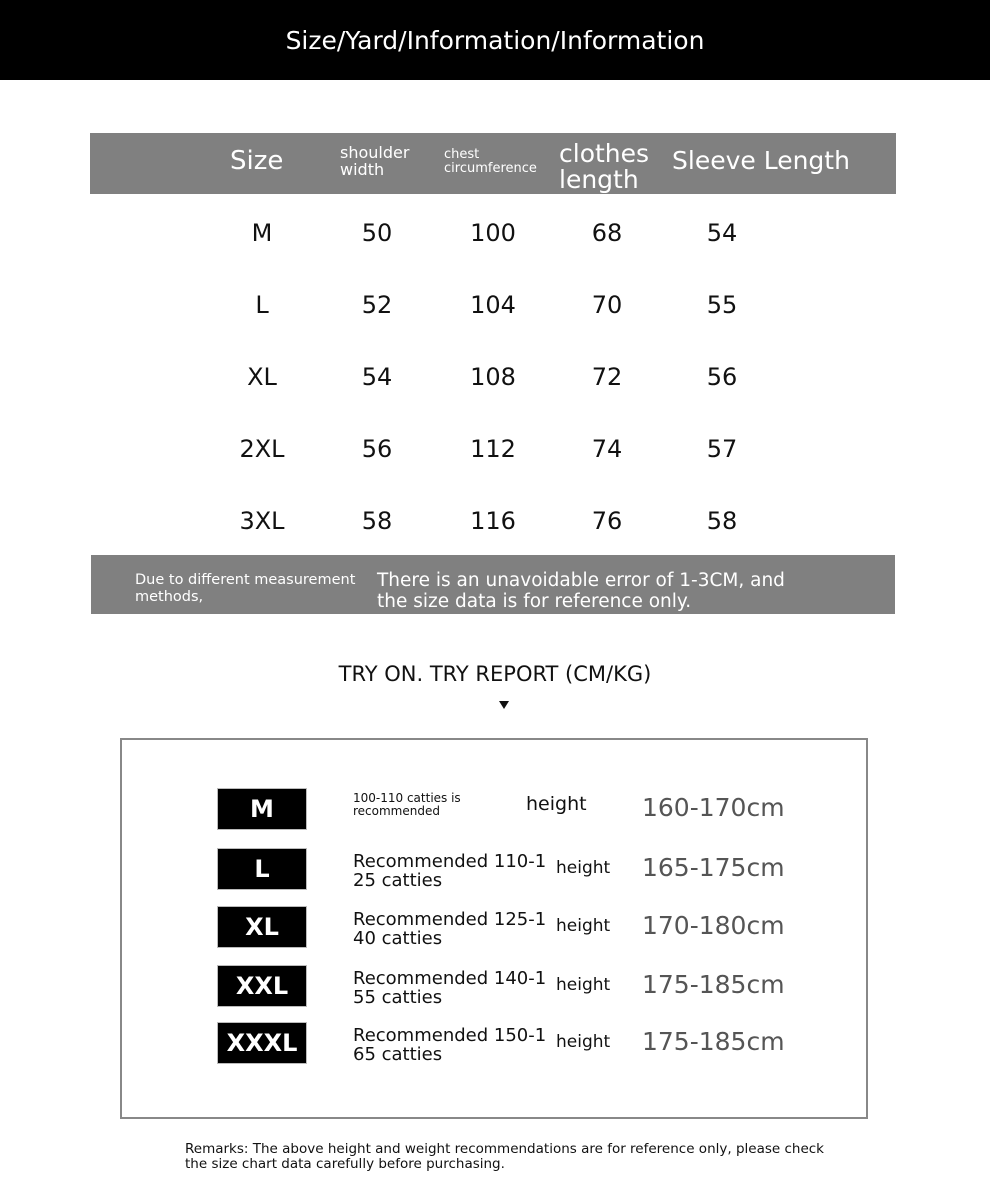 The image size is (990, 1200). What do you see at coordinates (450, 1045) in the screenshot?
I see `weight-recommendation: Recommended 150-165 catties` at bounding box center [450, 1045].